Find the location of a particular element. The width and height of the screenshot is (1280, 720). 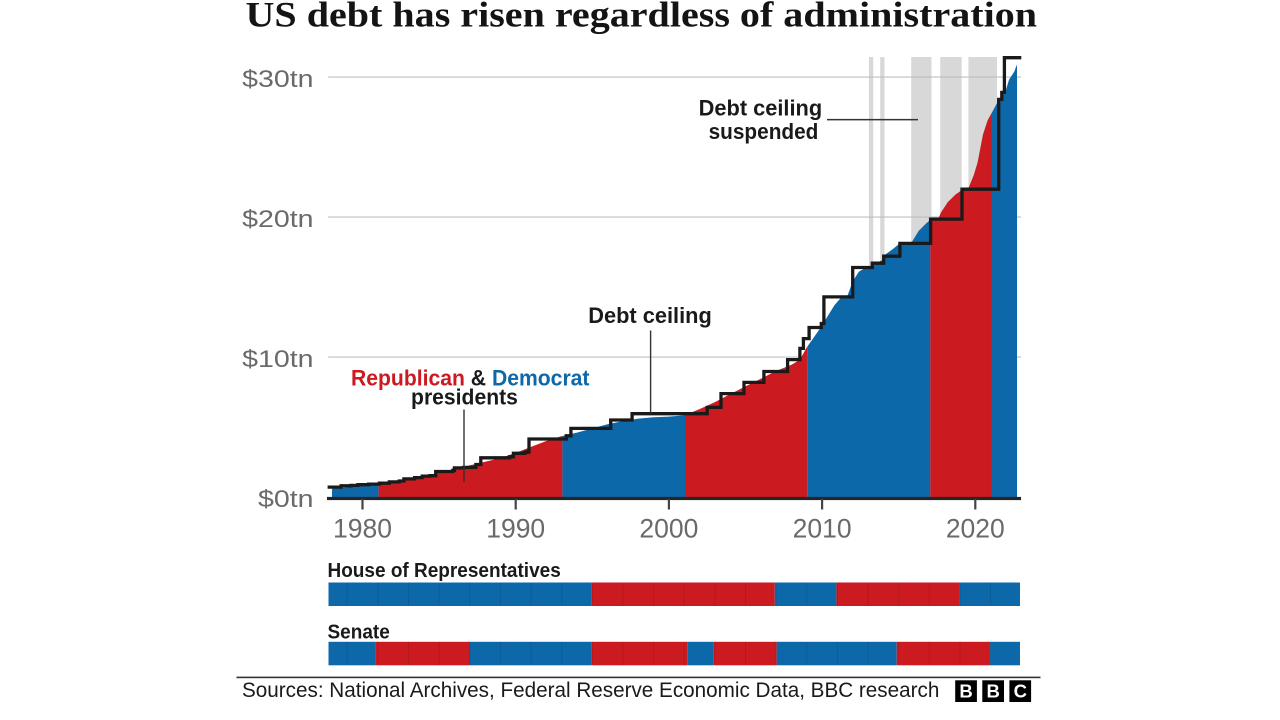

svg-text: 1990 is located at coordinates (515, 529).